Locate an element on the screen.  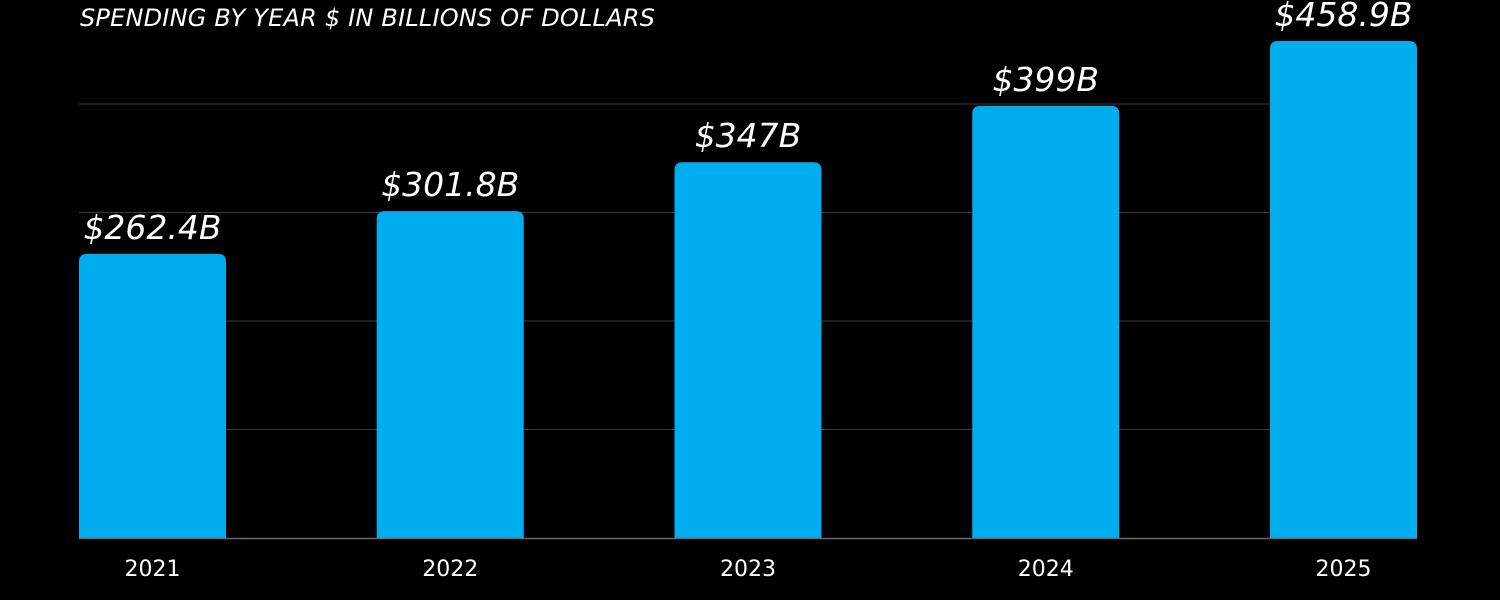
value-label-2021: $262.4B is located at coordinates (152, 227).